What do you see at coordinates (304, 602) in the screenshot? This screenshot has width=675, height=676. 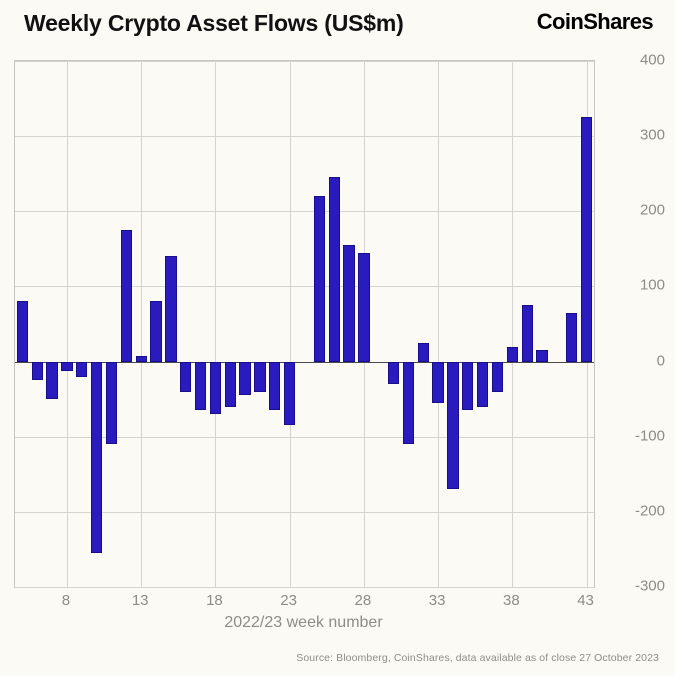 I see `x-axis-labels: 8 13 18 23 28 33 38 43` at bounding box center [304, 602].